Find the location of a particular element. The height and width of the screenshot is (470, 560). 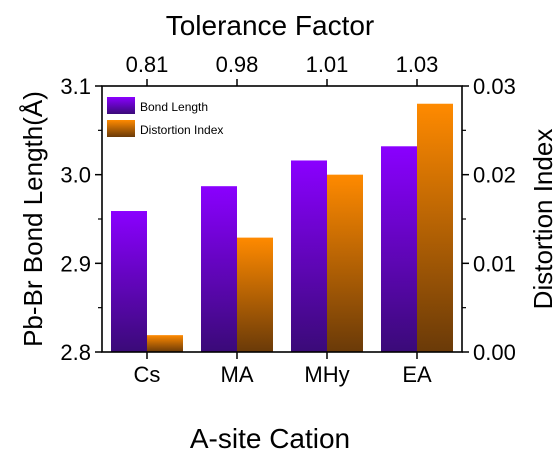

legend-swatch-bond-length is located at coordinates (121, 105).